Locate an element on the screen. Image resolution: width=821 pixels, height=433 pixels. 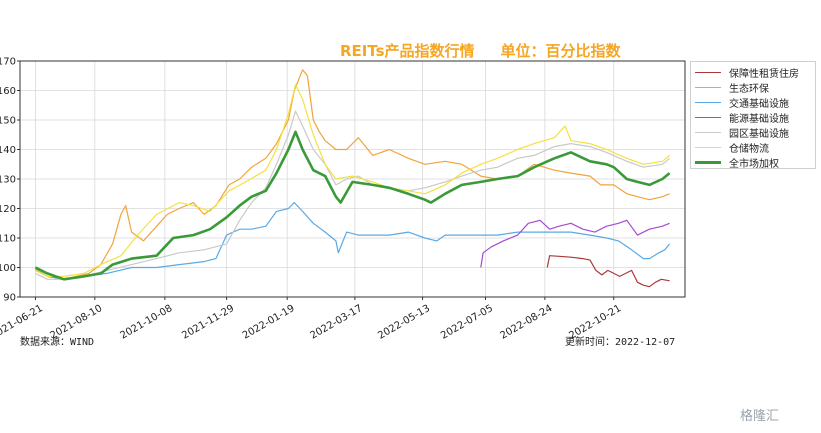
y-tick-label: 100 is located at coordinates (8, 268).